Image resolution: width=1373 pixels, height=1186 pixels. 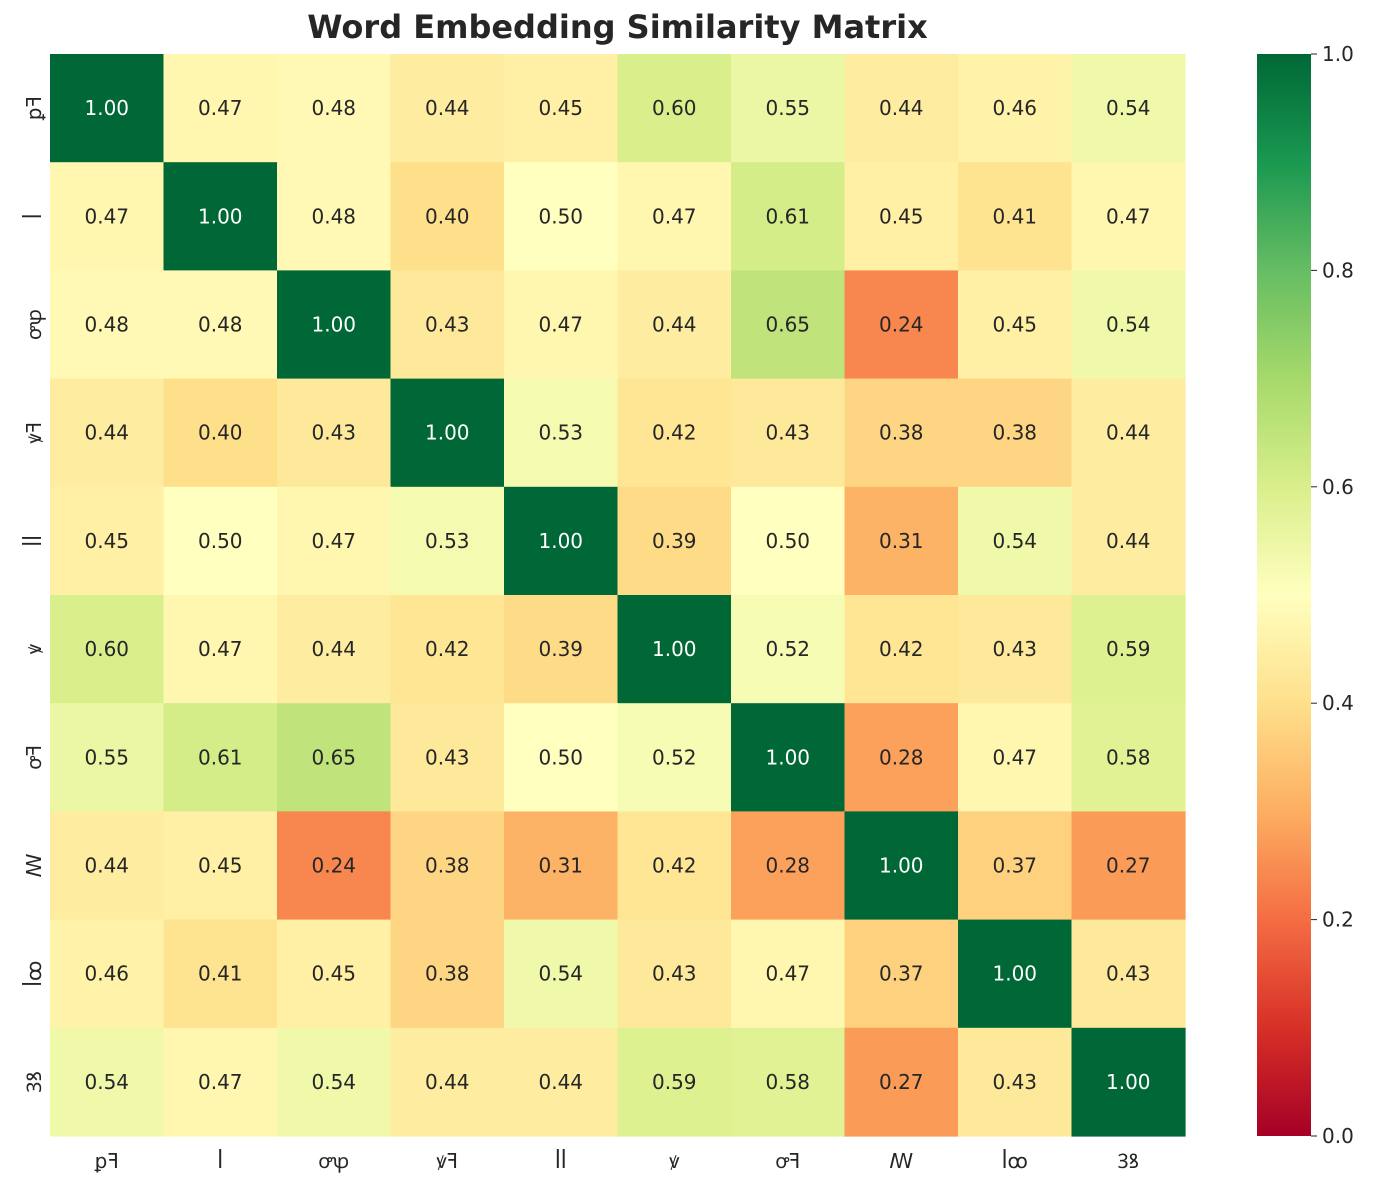 I want to click on cell-value-label: 0.24, so click(x=901, y=325).